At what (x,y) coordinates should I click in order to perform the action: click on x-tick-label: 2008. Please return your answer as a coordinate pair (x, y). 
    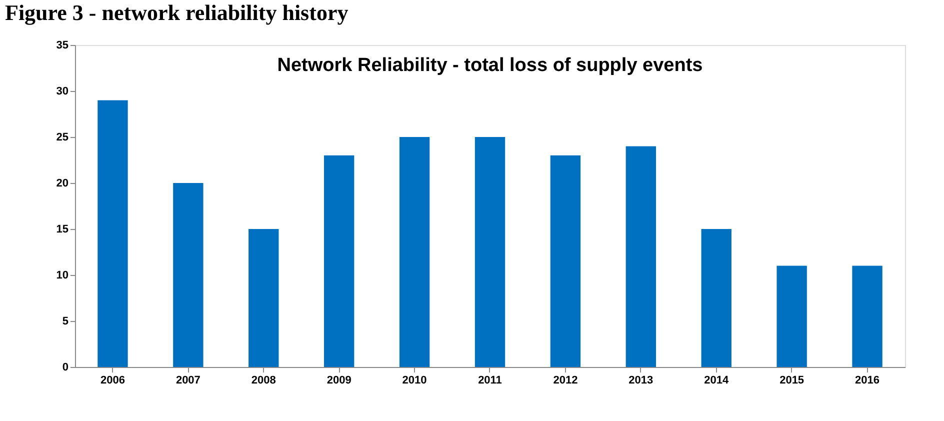
    Looking at the image, I should click on (263, 380).